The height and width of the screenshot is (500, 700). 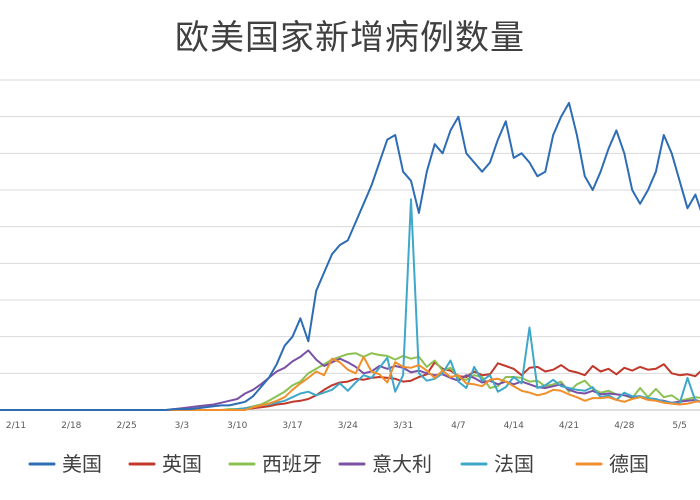 What do you see at coordinates (182, 426) in the screenshot?
I see `x-tick-label: 3/3` at bounding box center [182, 426].